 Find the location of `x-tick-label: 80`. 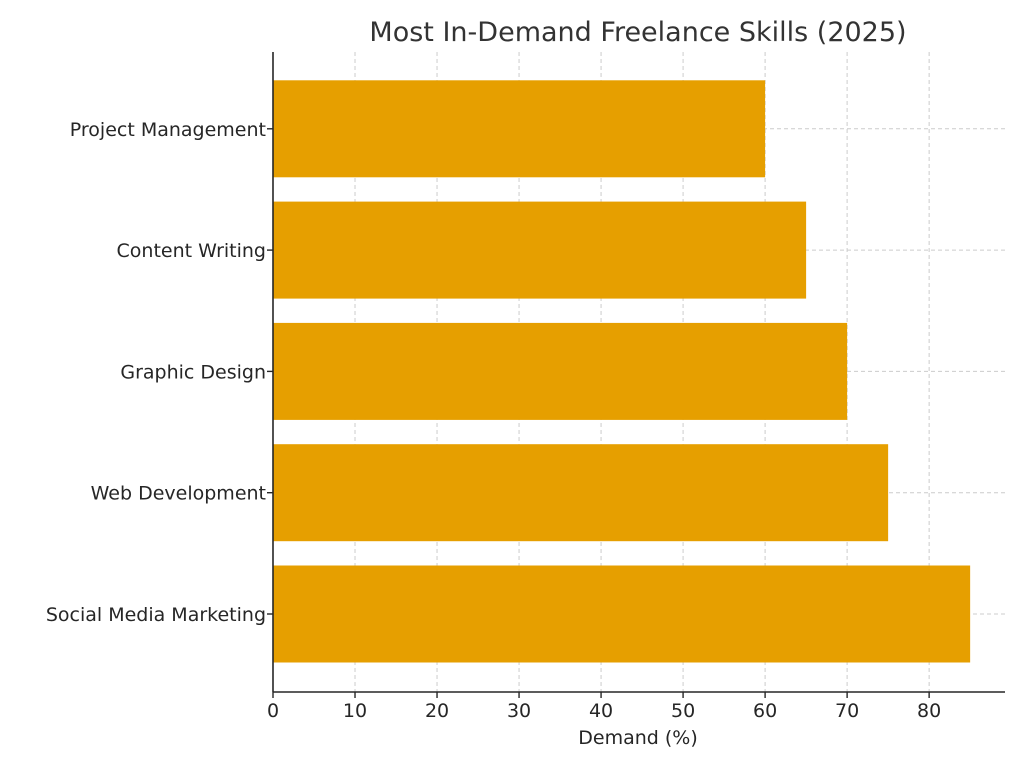

x-tick-label: 80 is located at coordinates (929, 711).